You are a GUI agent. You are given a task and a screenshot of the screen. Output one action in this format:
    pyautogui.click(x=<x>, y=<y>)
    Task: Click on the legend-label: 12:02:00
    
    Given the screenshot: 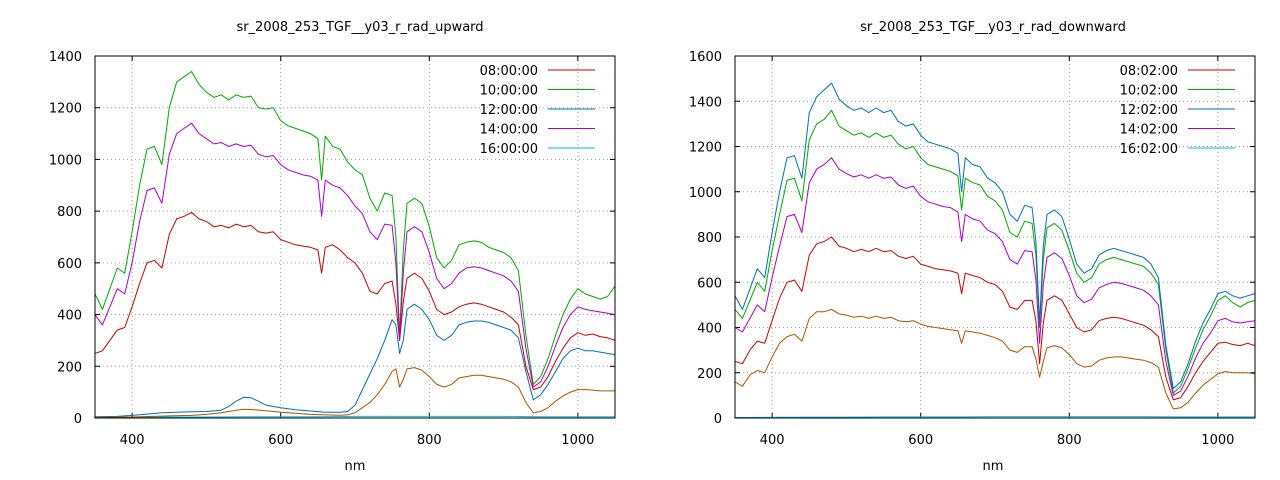 What is the action you would take?
    pyautogui.click(x=1149, y=110)
    